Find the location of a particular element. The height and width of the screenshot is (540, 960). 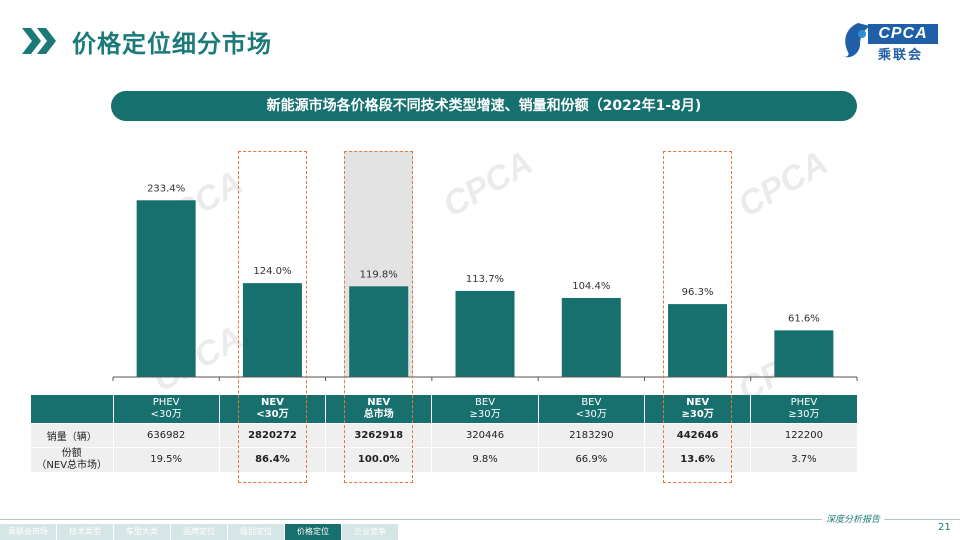

table-cell: 19.5% is located at coordinates (166, 460).